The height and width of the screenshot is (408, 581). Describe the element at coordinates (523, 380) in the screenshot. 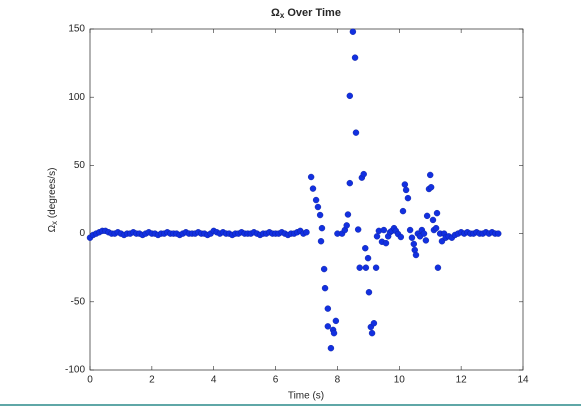

I see `x-tick-label: 14` at that location.